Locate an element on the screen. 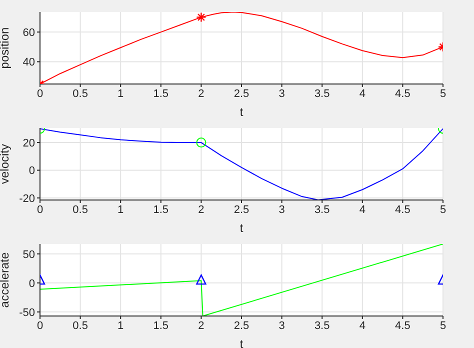  y-tick-label: 20 is located at coordinates (28, 143).